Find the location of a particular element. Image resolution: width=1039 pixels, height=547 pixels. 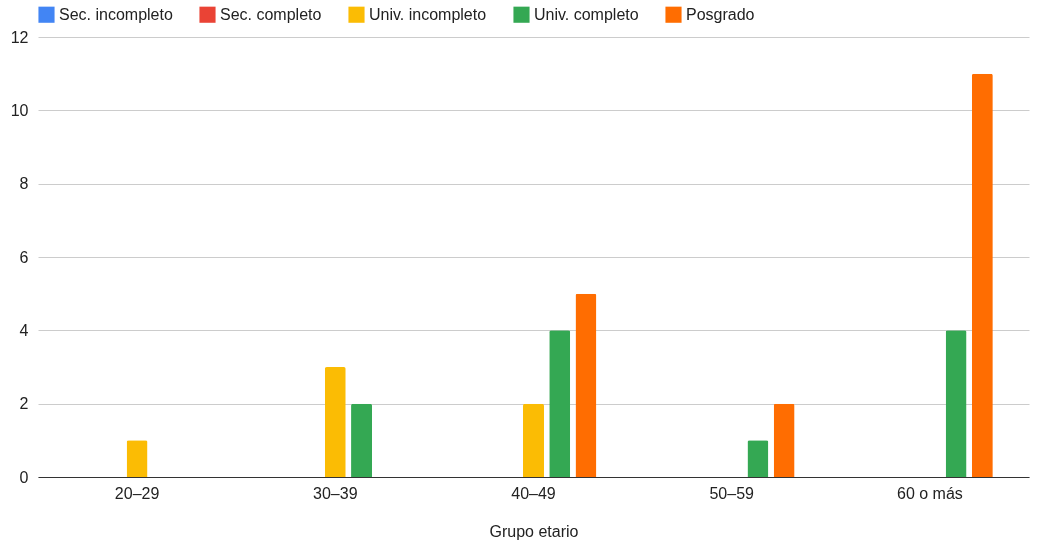

legend-label: Univ. completo is located at coordinates (586, 14).